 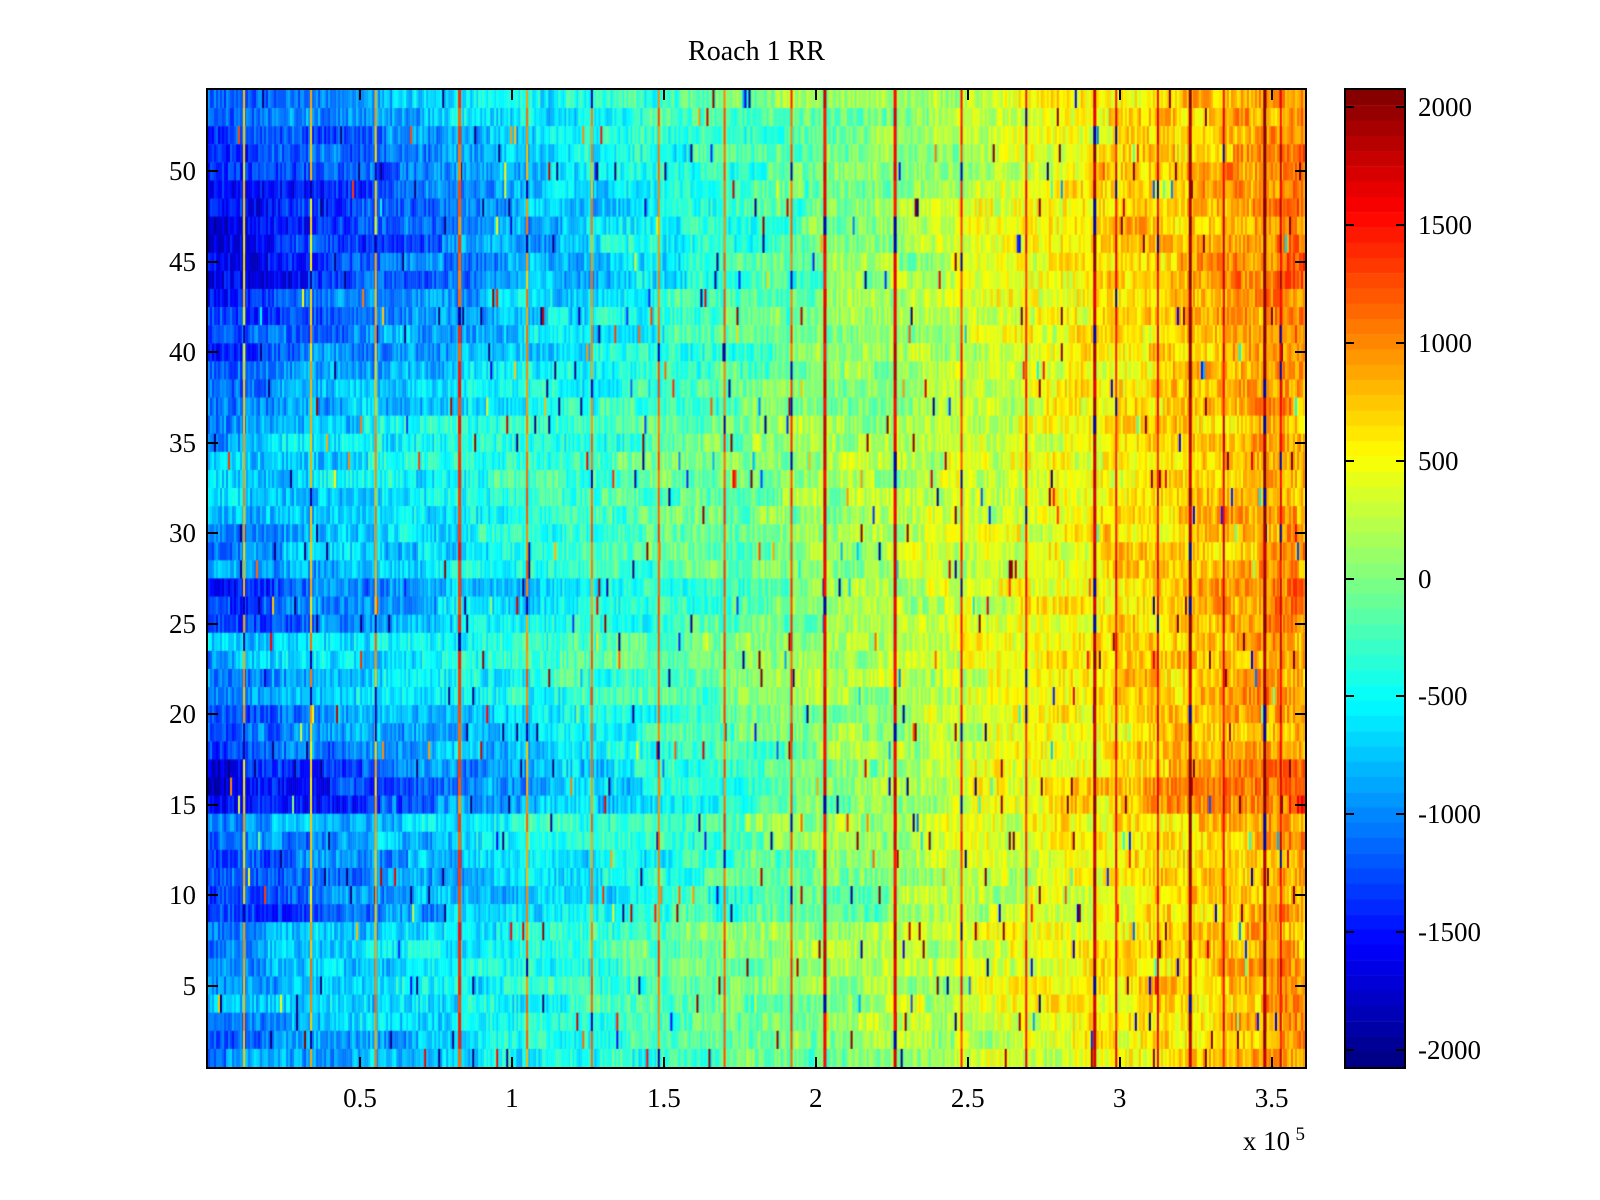 What do you see at coordinates (182, 533) in the screenshot?
I see `y-tick-label: 30` at bounding box center [182, 533].